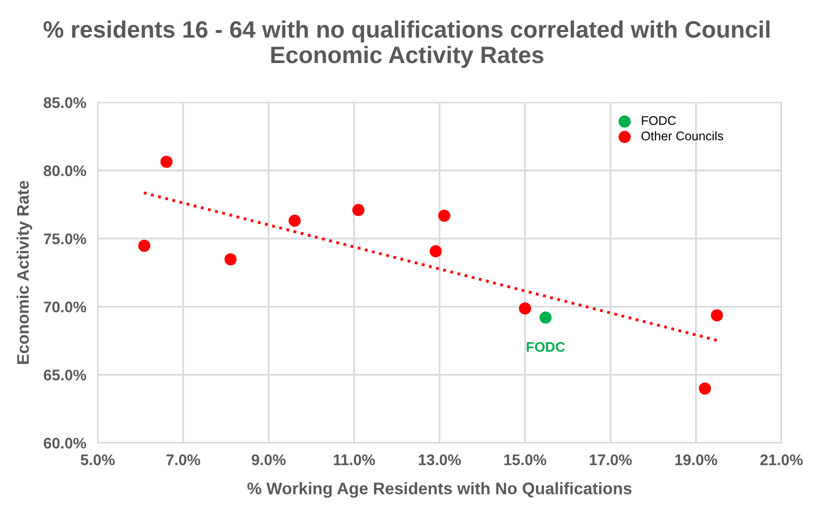 This screenshot has width=814, height=512. What do you see at coordinates (97, 460) in the screenshot?
I see `x-tick-label: 5.0%` at bounding box center [97, 460].